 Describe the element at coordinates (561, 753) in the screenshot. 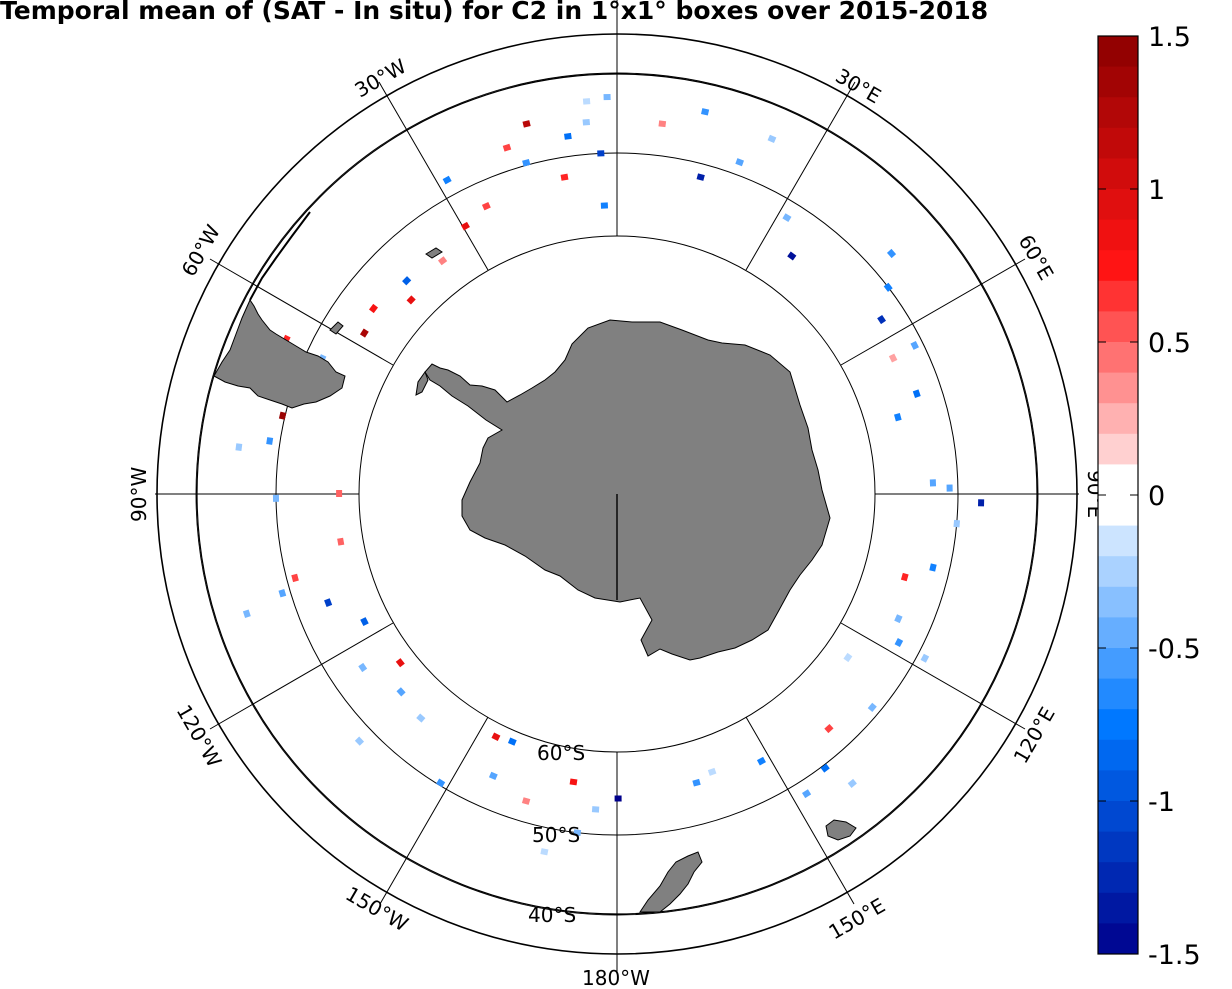

I see `lat-label-60s: 60°S` at that location.